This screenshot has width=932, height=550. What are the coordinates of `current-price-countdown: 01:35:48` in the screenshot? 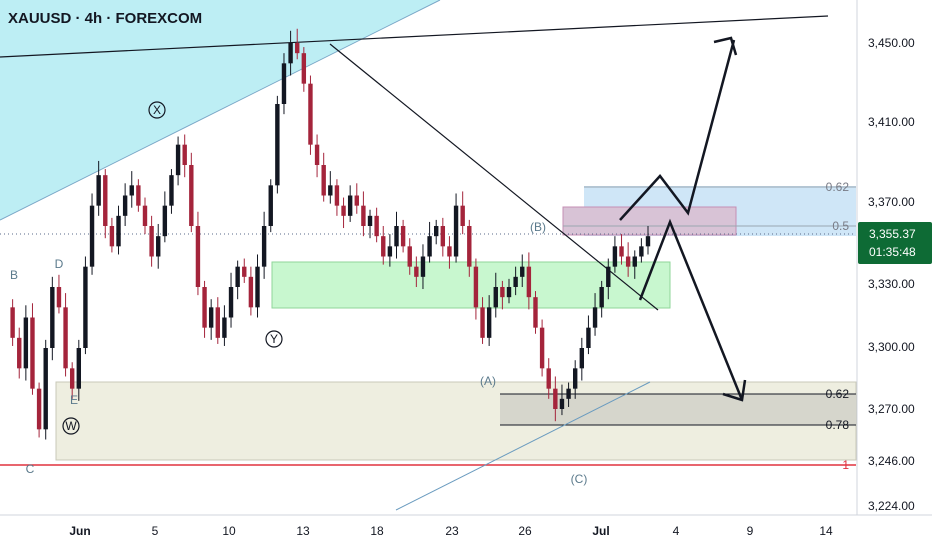 It's located at (892, 252).